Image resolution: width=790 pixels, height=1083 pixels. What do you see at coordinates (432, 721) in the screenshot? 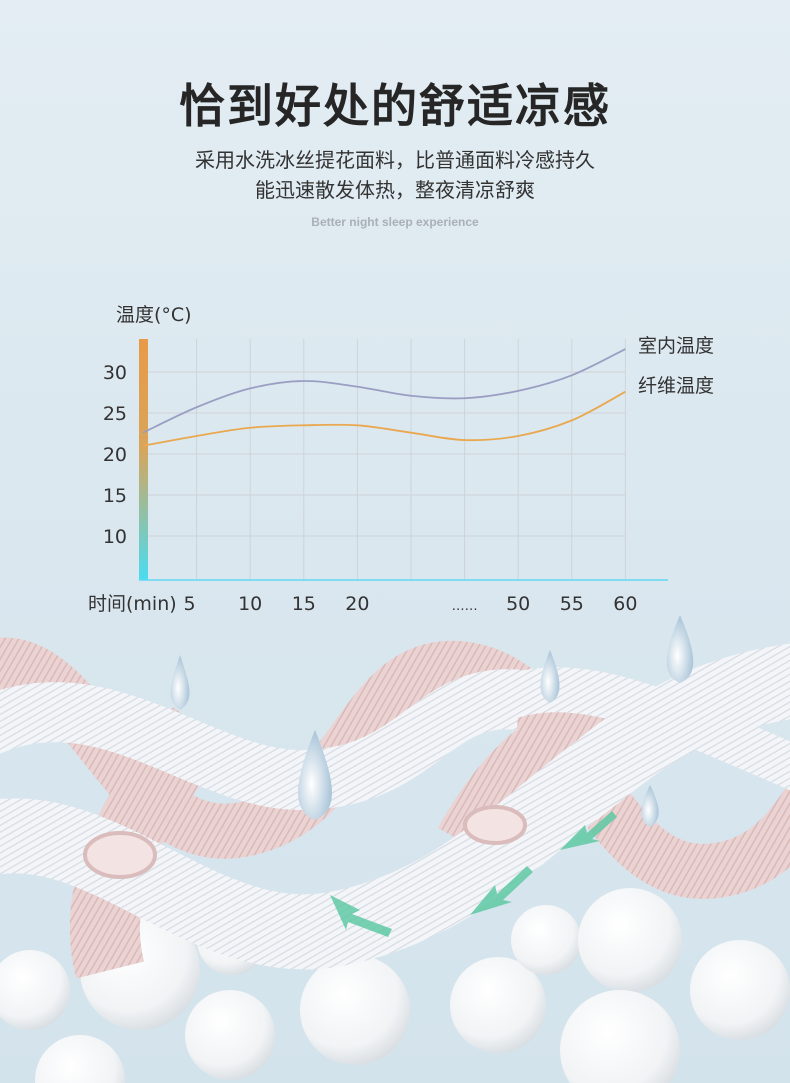
I see `water-droplets` at bounding box center [432, 721].